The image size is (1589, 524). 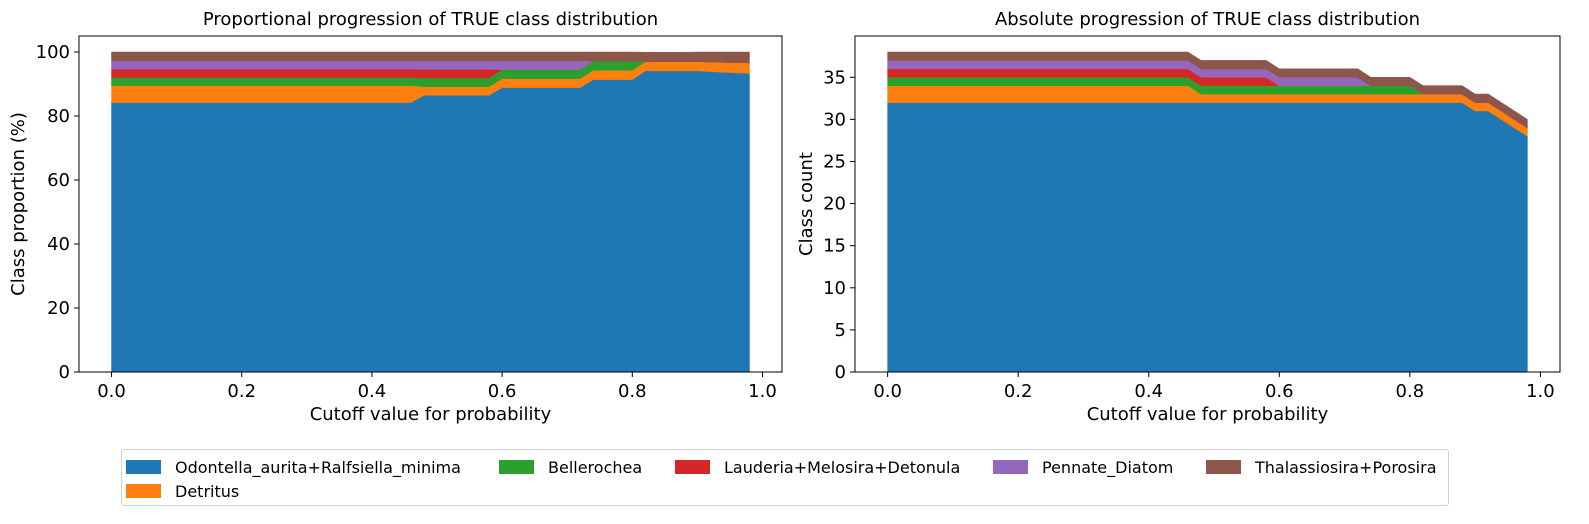 What do you see at coordinates (1148, 391) in the screenshot?
I see `right-x-tick-label: 0.4` at bounding box center [1148, 391].